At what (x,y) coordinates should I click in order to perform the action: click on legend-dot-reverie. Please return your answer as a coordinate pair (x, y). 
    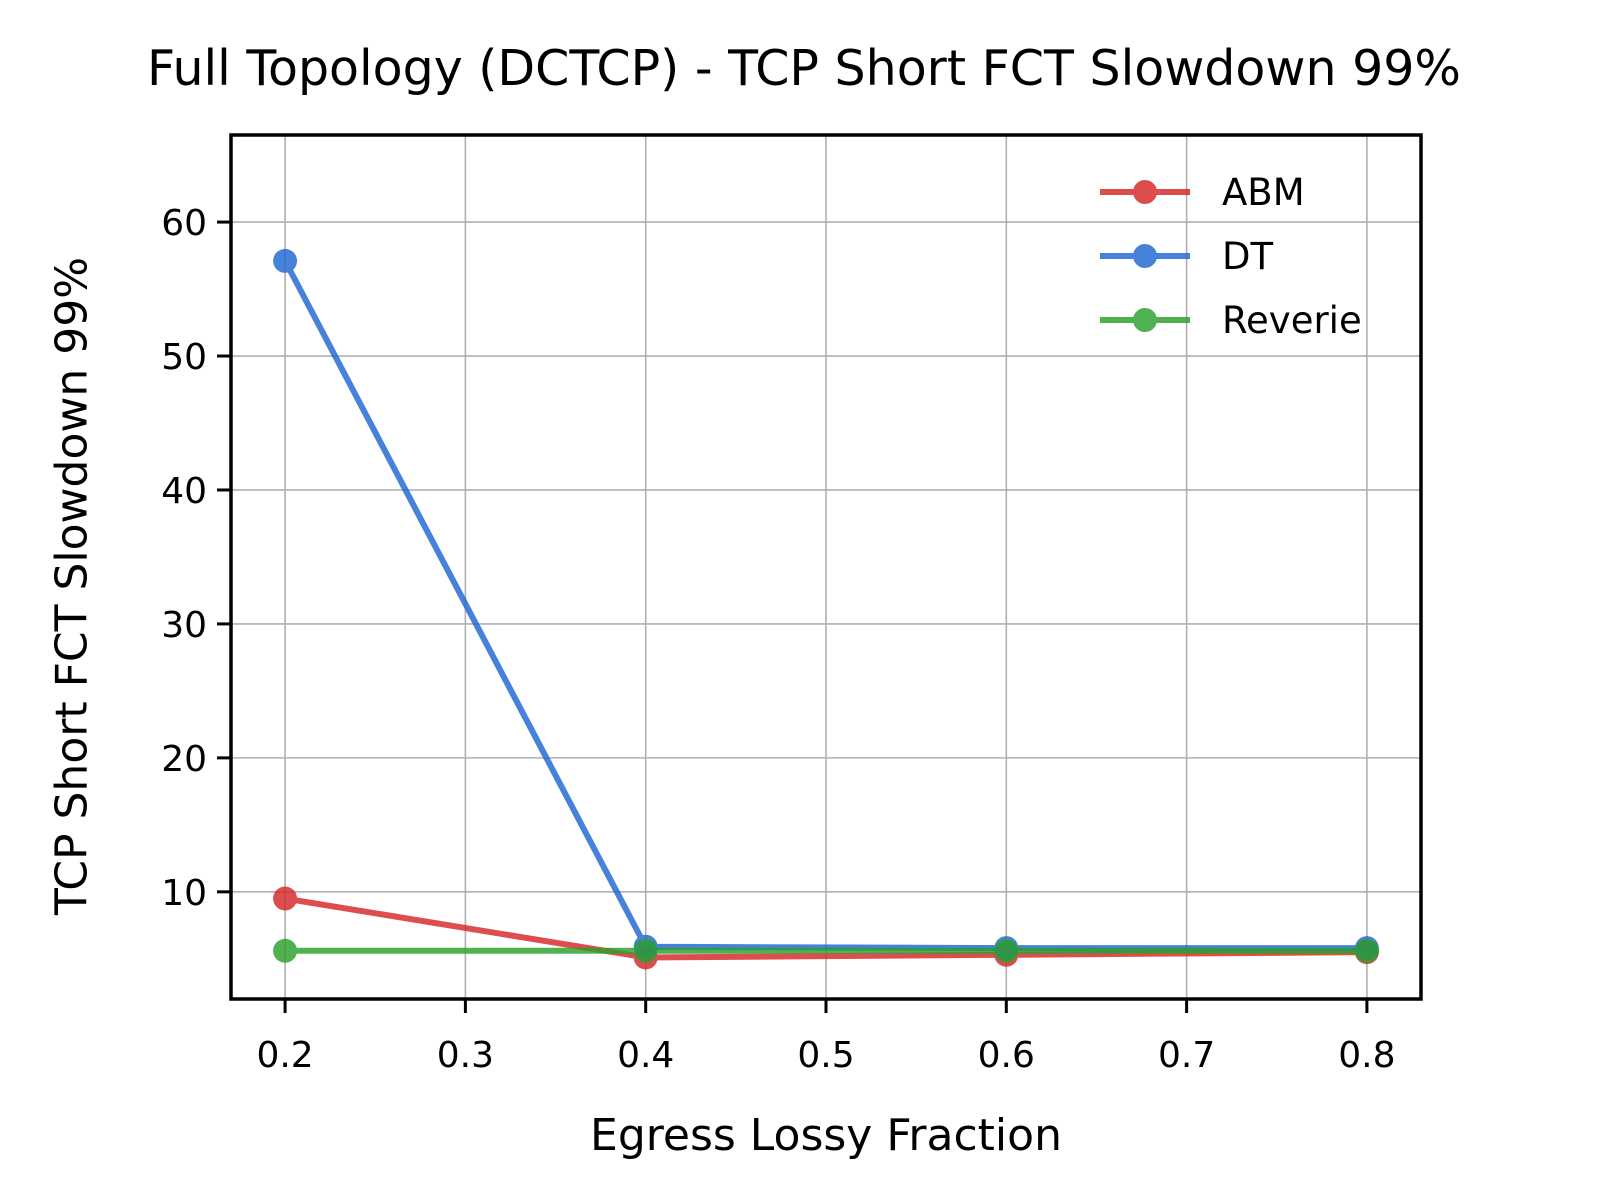
    Looking at the image, I should click on (1145, 320).